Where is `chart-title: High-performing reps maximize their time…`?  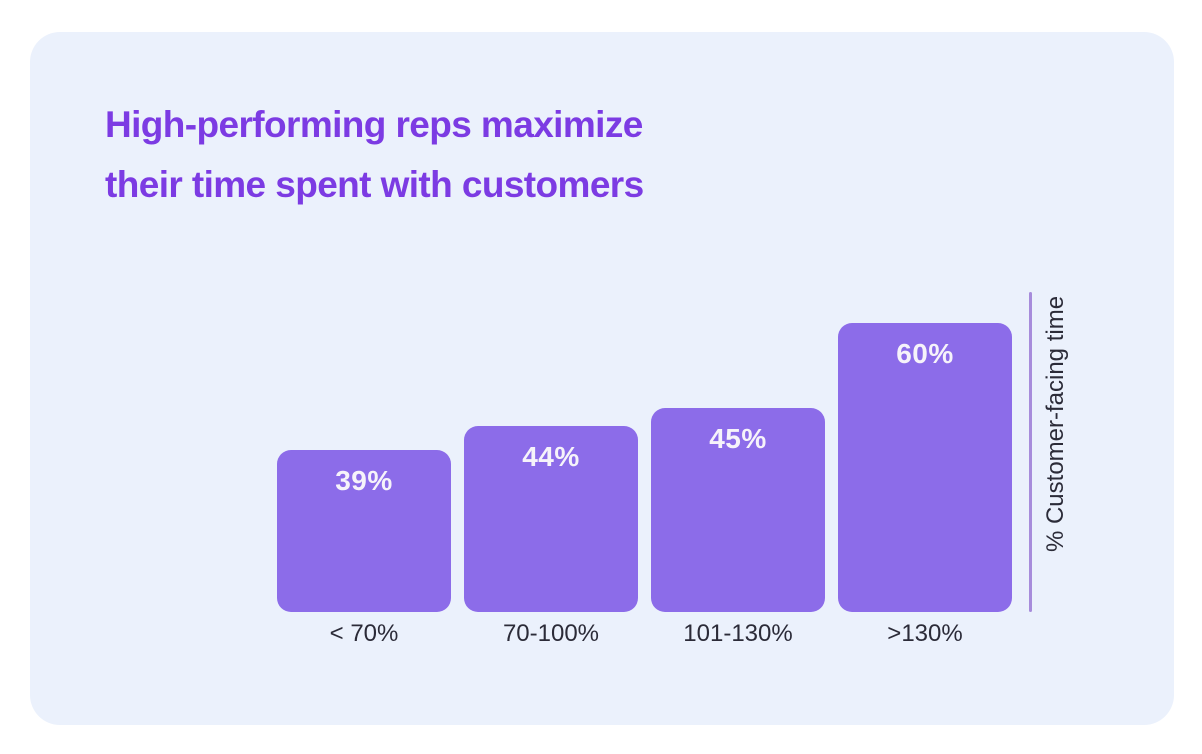
chart-title: High-performing reps maximize their time… is located at coordinates (374, 155).